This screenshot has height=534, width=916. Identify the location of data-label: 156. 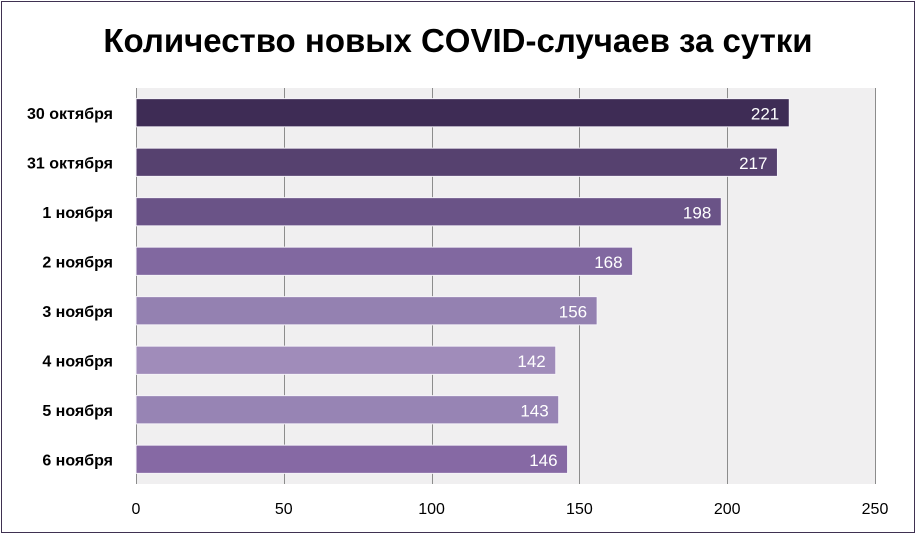
(573, 311).